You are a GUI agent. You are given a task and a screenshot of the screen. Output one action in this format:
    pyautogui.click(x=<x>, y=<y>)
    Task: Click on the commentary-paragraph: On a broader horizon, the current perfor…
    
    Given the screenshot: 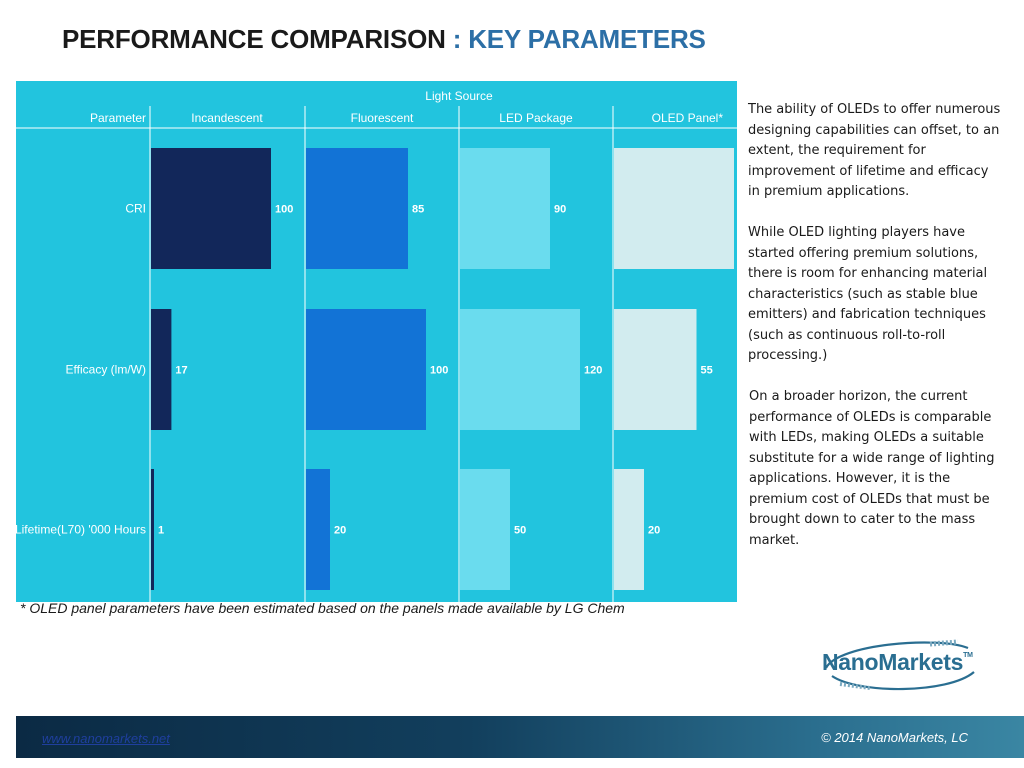 What is the action you would take?
    pyautogui.click(x=872, y=468)
    